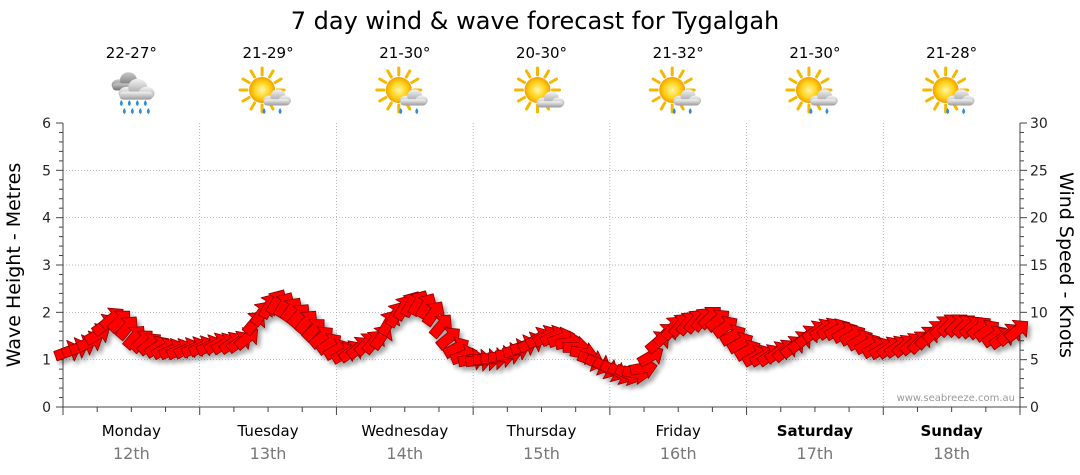 Image resolution: width=1080 pixels, height=475 pixels. Describe the element at coordinates (268, 453) in the screenshot. I see `day-date-label: 13th` at that location.